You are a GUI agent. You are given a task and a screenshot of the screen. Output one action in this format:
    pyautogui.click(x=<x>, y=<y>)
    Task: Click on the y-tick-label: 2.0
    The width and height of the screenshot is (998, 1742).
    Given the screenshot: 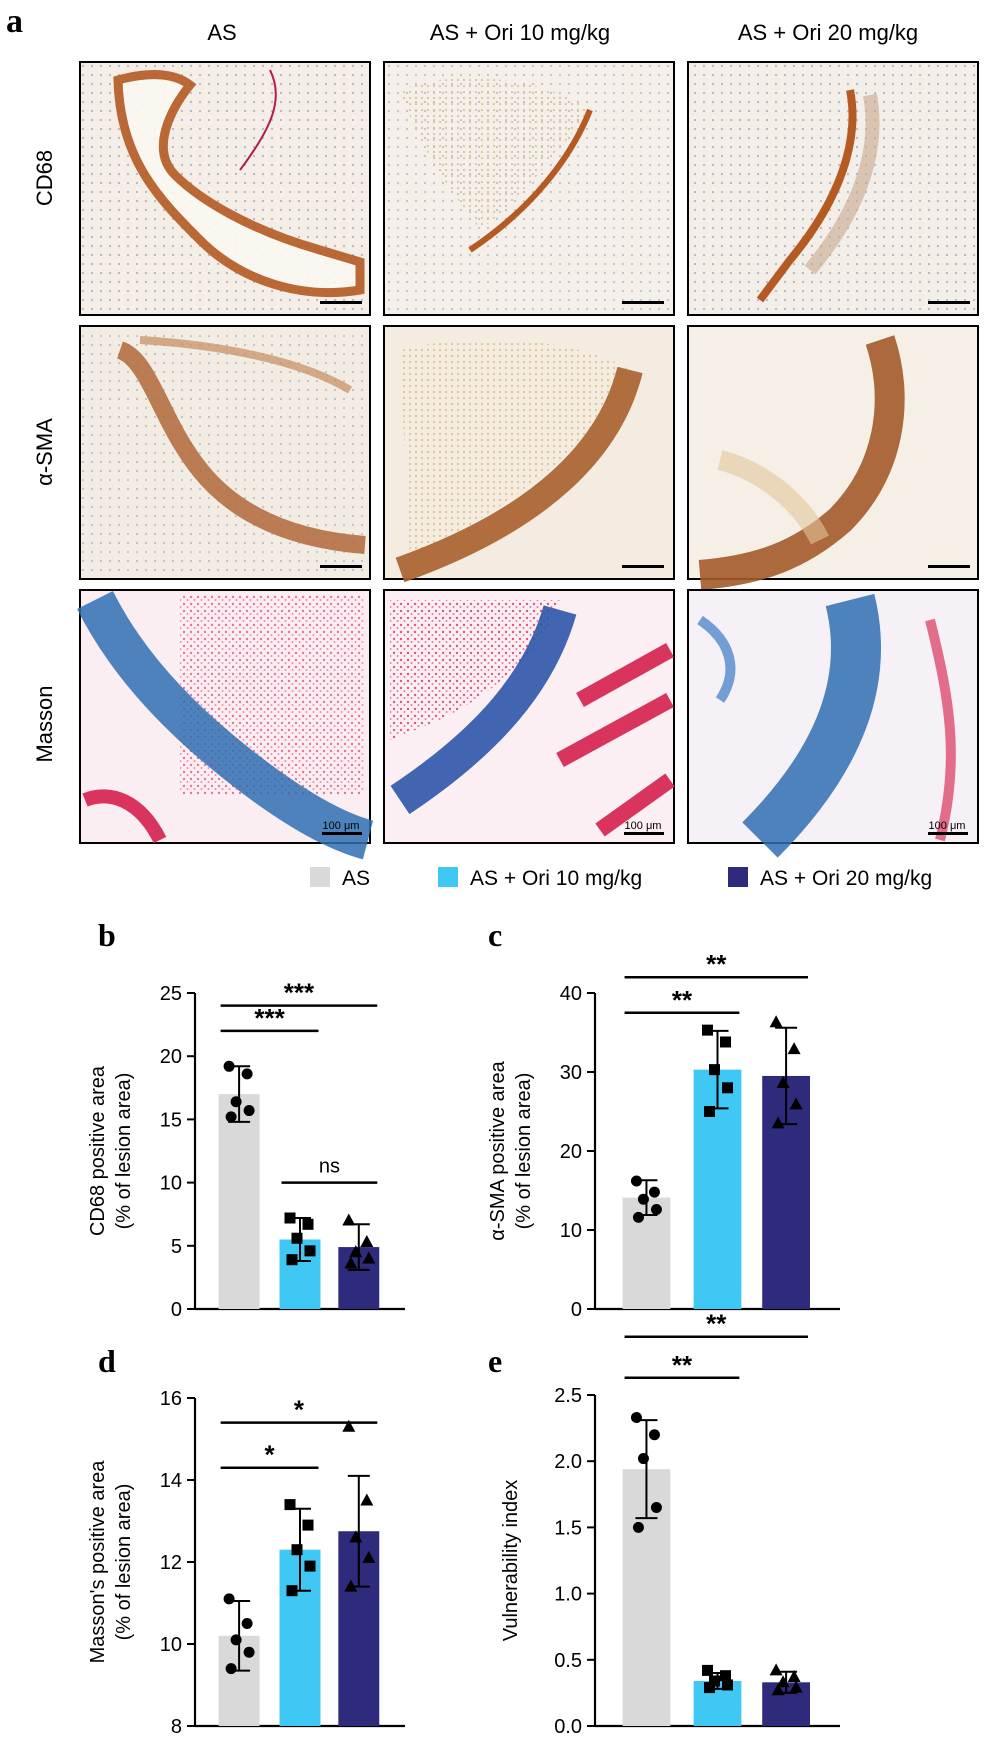 What is the action you would take?
    pyautogui.click(x=568, y=1462)
    